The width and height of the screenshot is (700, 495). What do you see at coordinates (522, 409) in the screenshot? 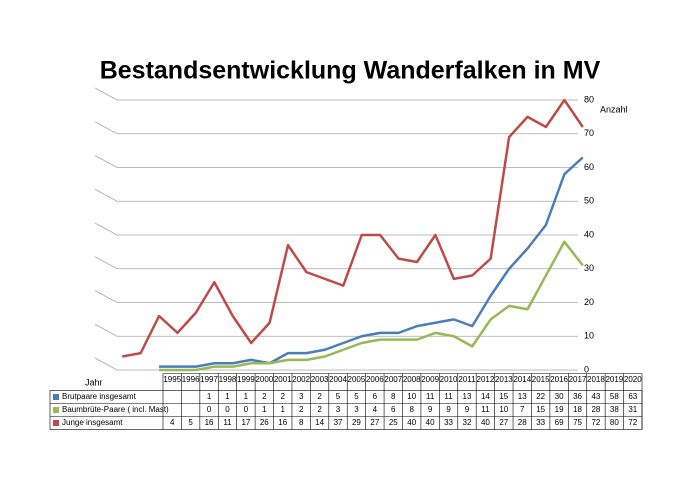
I see `table-cell: 7` at bounding box center [522, 409].